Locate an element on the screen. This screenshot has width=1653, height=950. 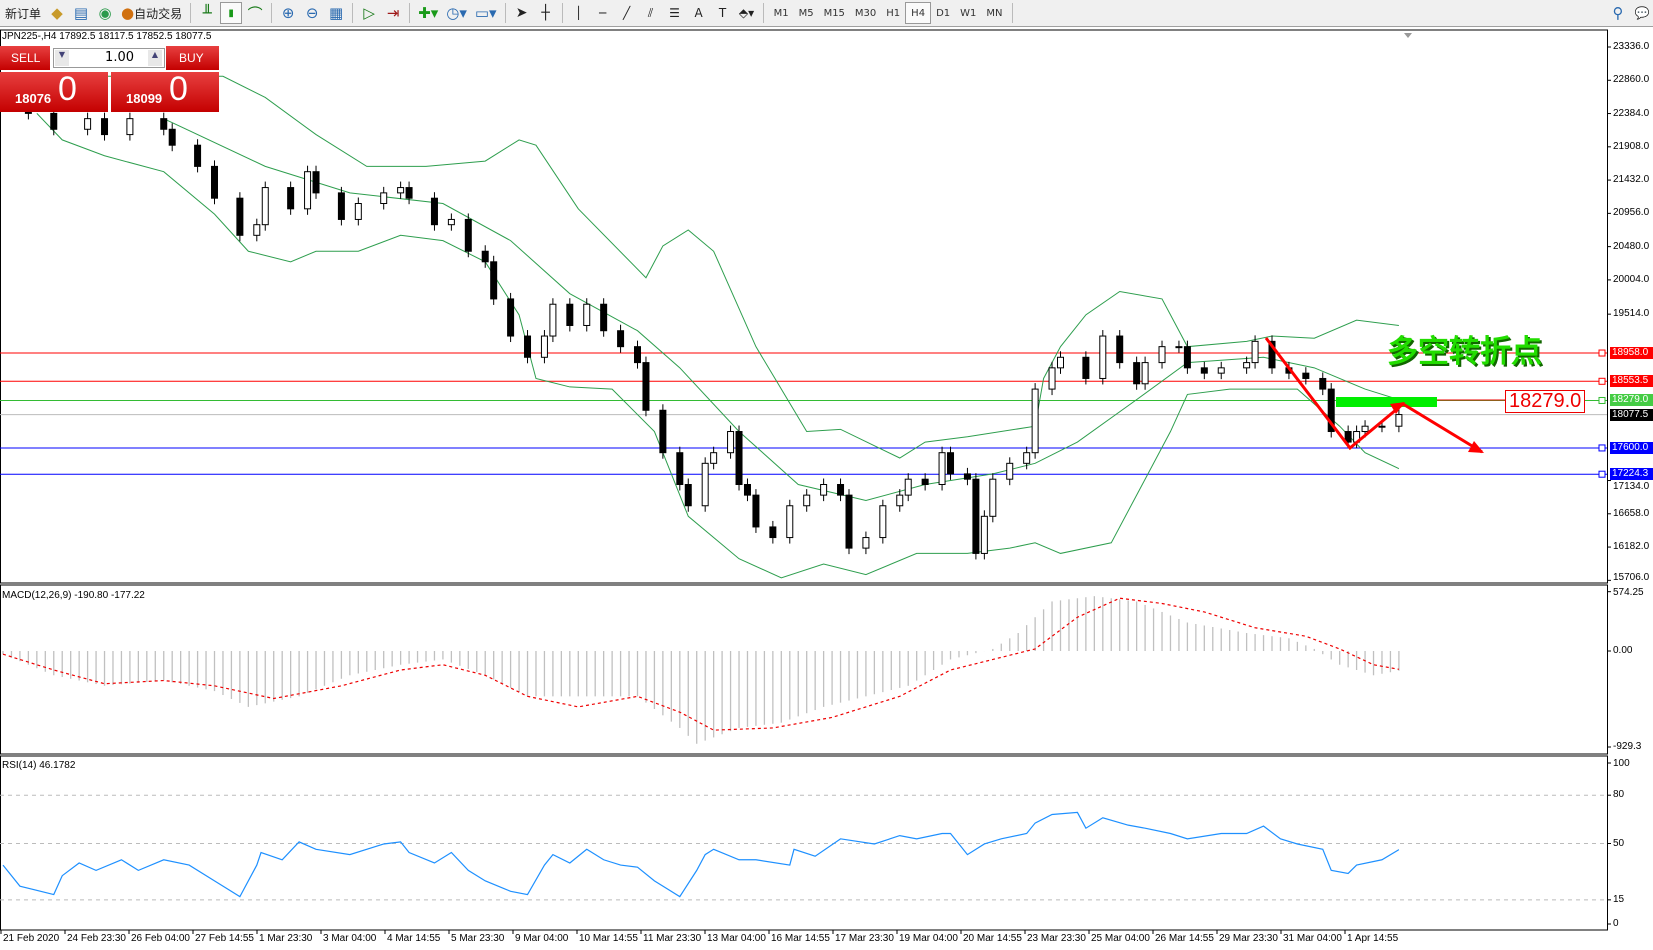
buy-button: BUY is located at coordinates (192, 58).